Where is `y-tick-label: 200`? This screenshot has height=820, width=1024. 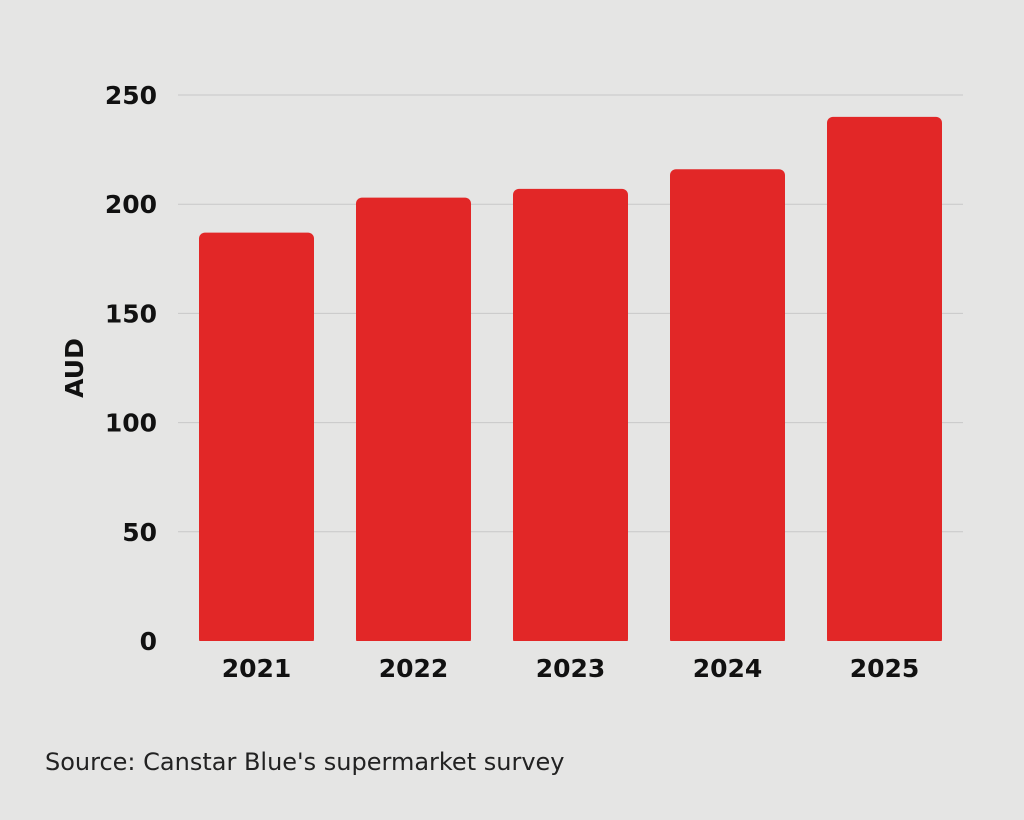 y-tick-label: 200 is located at coordinates (131, 204).